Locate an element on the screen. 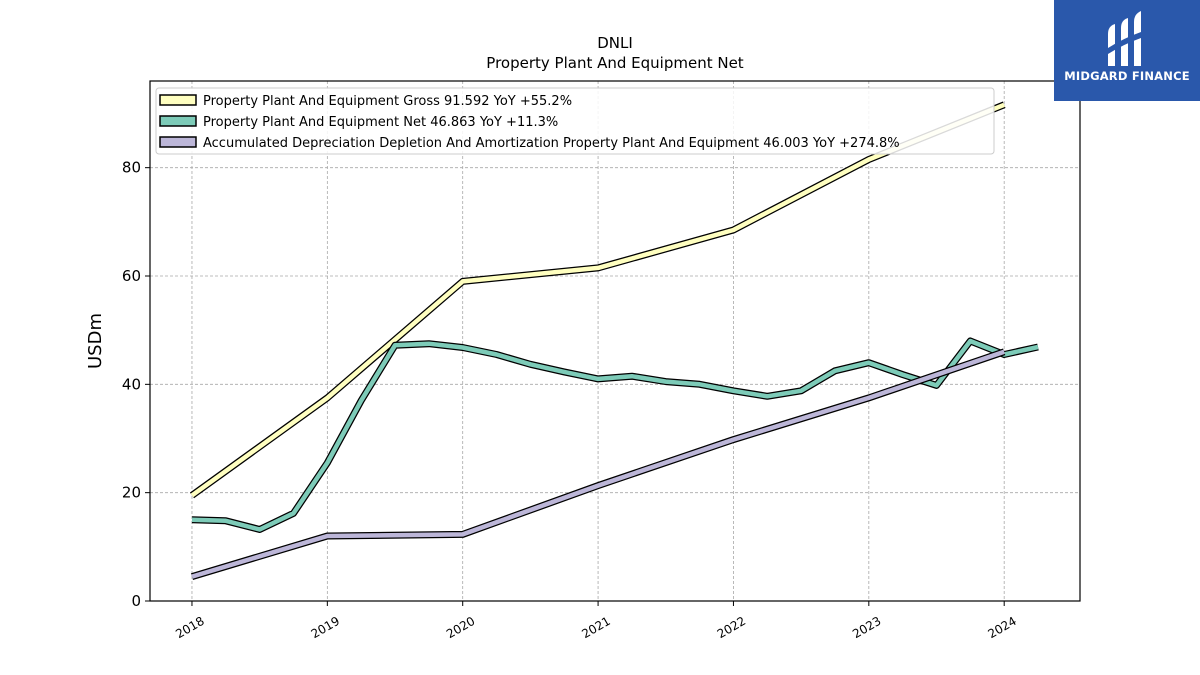 The height and width of the screenshot is (675, 1200). y-tick-label: 20 is located at coordinates (131, 493).